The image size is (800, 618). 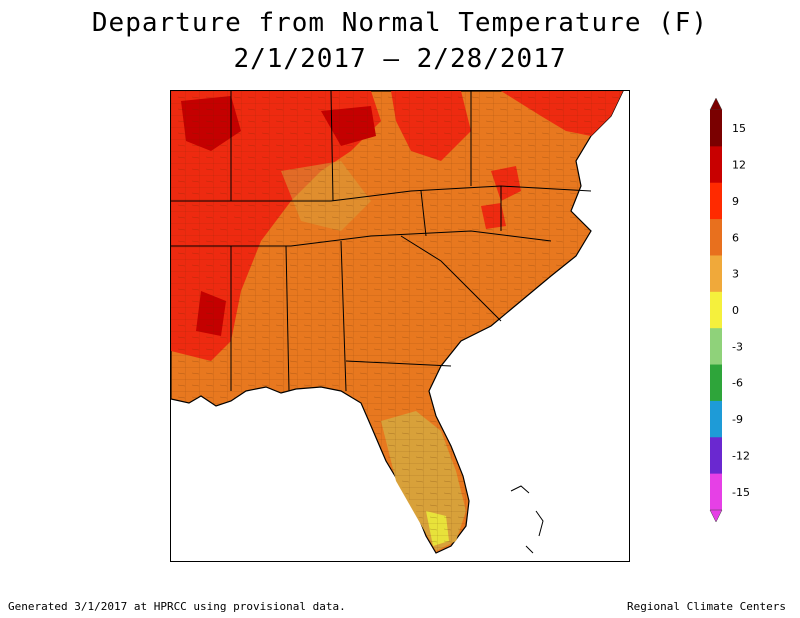 I want to click on legend-arrow-bottom, so click(x=716, y=516).